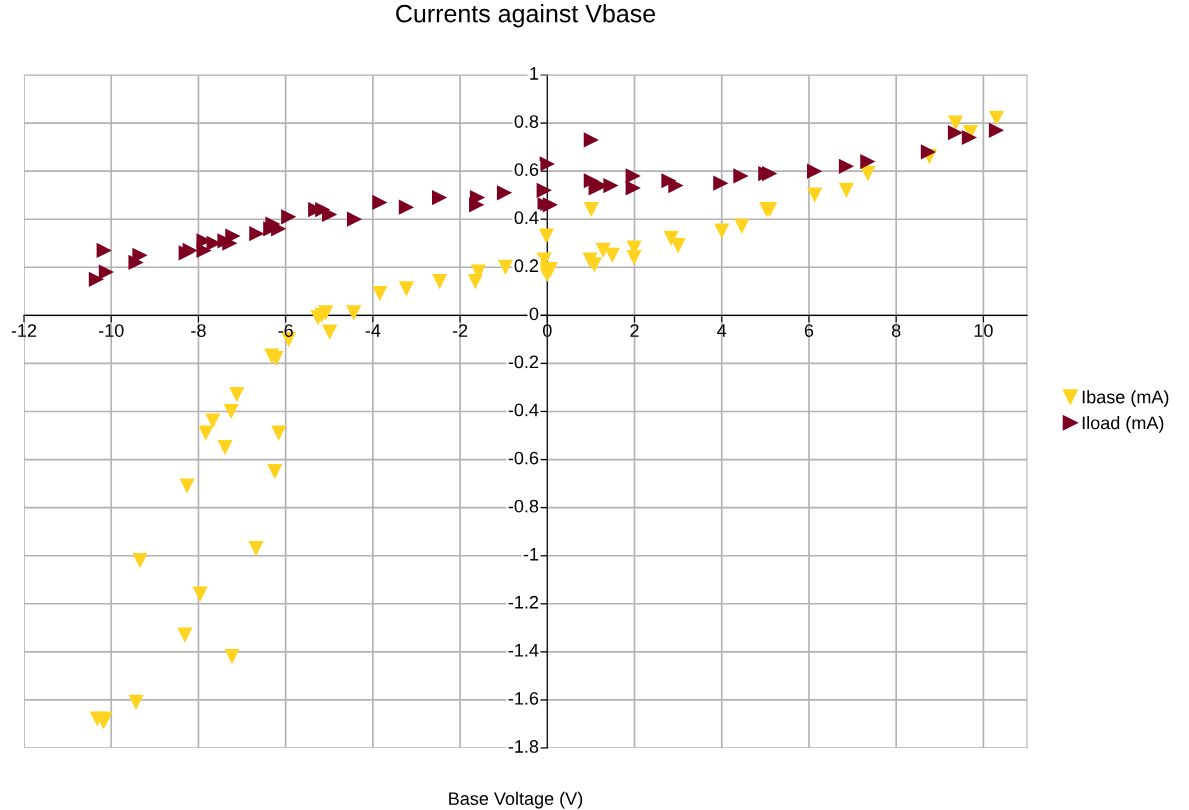  Describe the element at coordinates (526, 169) in the screenshot. I see `y-tick-label: 0.6` at that location.